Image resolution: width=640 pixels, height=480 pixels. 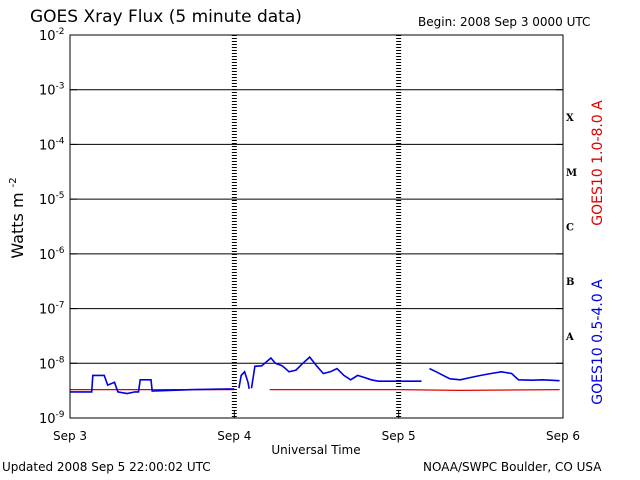 I want to click on flare-class-m: M, so click(x=571, y=173).